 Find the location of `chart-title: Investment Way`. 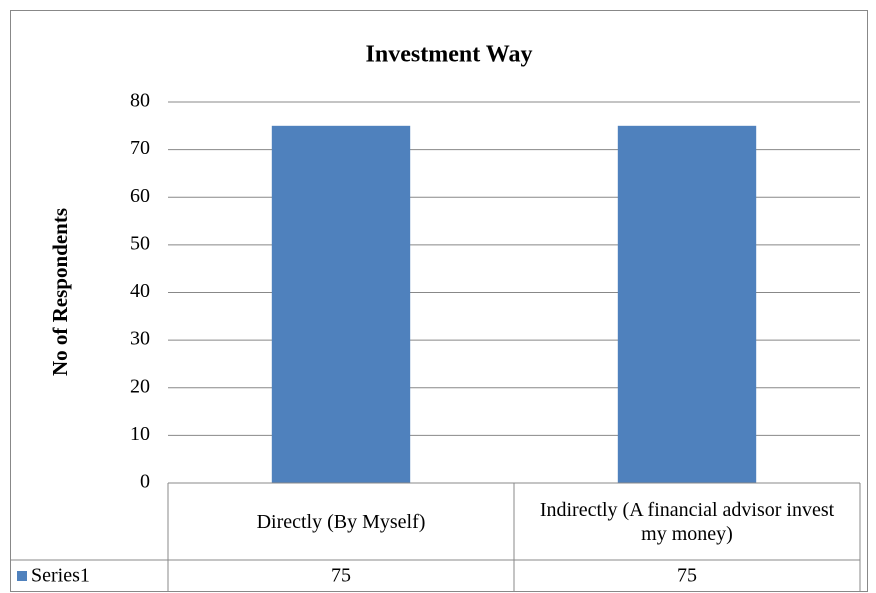

chart-title: Investment Way is located at coordinates (449, 55).